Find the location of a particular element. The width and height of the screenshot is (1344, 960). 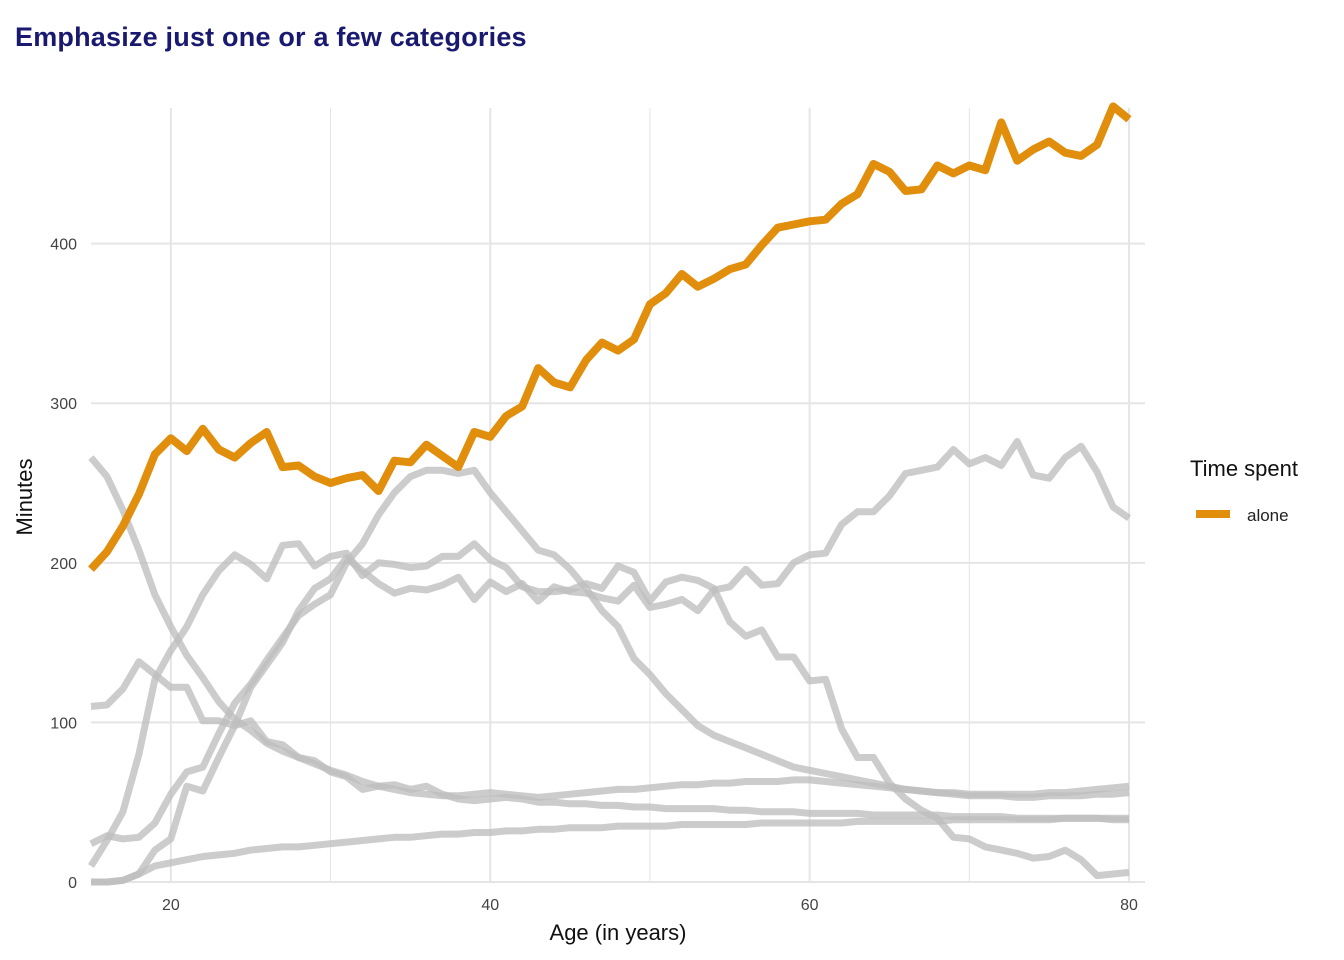

legend-label-alone: alone is located at coordinates (1268, 515).